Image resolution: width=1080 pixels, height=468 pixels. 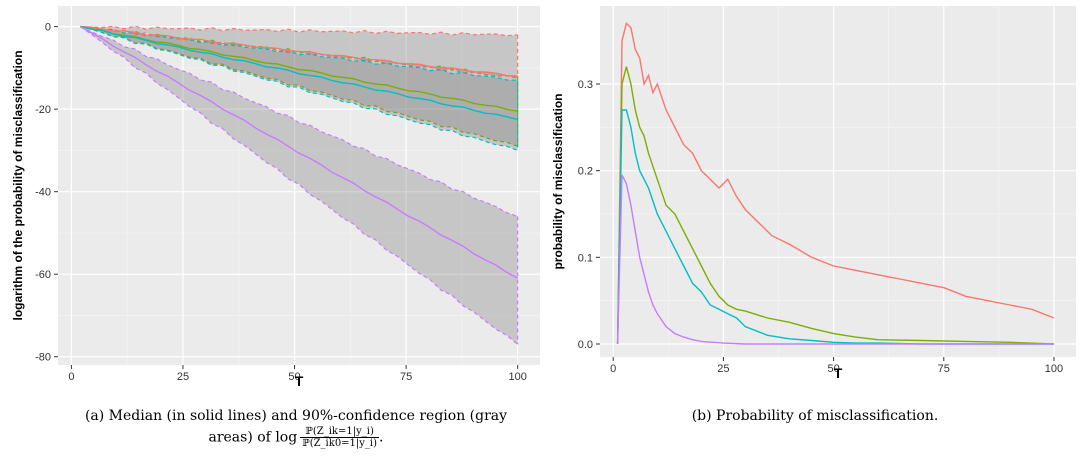 I want to click on fraction-denominator: ℙ(Z_ik0=1|y_i), so click(x=340, y=443).